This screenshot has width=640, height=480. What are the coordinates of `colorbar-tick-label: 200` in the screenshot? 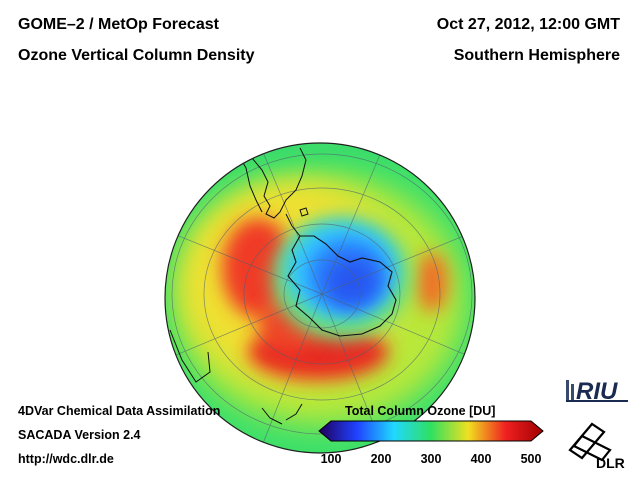 It's located at (381, 459).